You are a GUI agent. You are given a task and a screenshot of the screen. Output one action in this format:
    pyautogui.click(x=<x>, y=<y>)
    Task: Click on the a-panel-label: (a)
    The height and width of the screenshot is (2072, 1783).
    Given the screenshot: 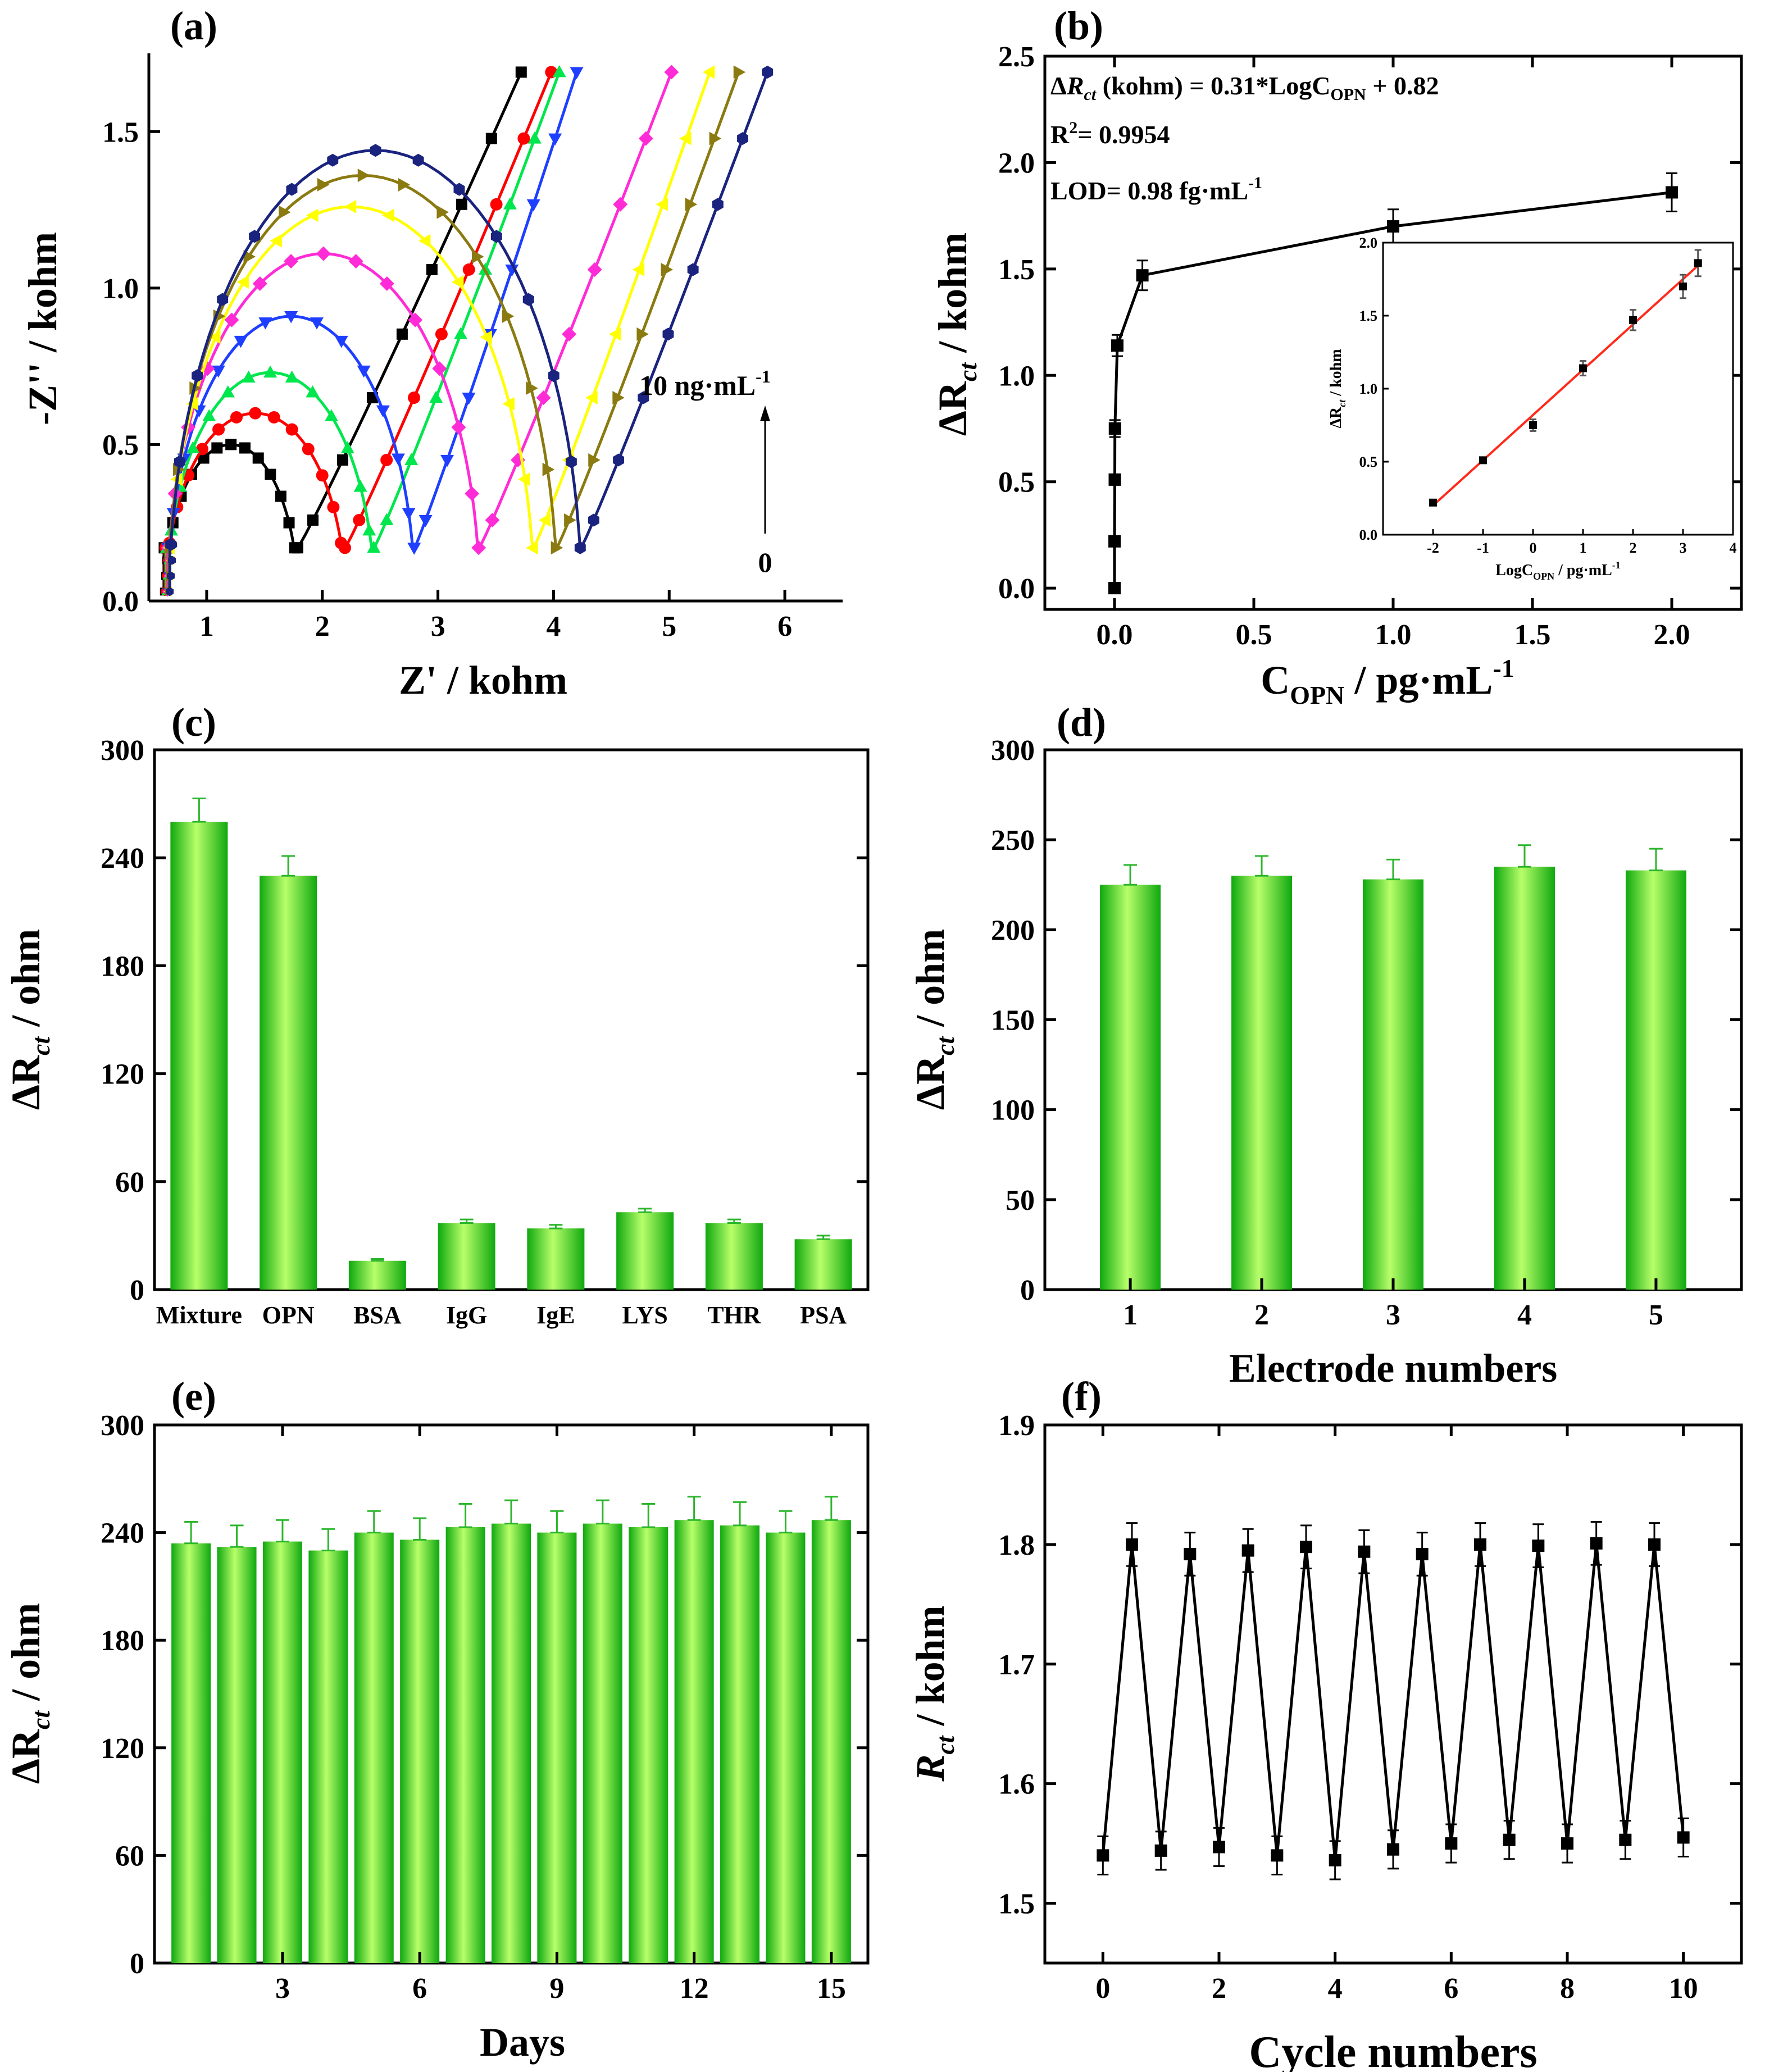 What is the action you would take?
    pyautogui.click(x=193, y=25)
    